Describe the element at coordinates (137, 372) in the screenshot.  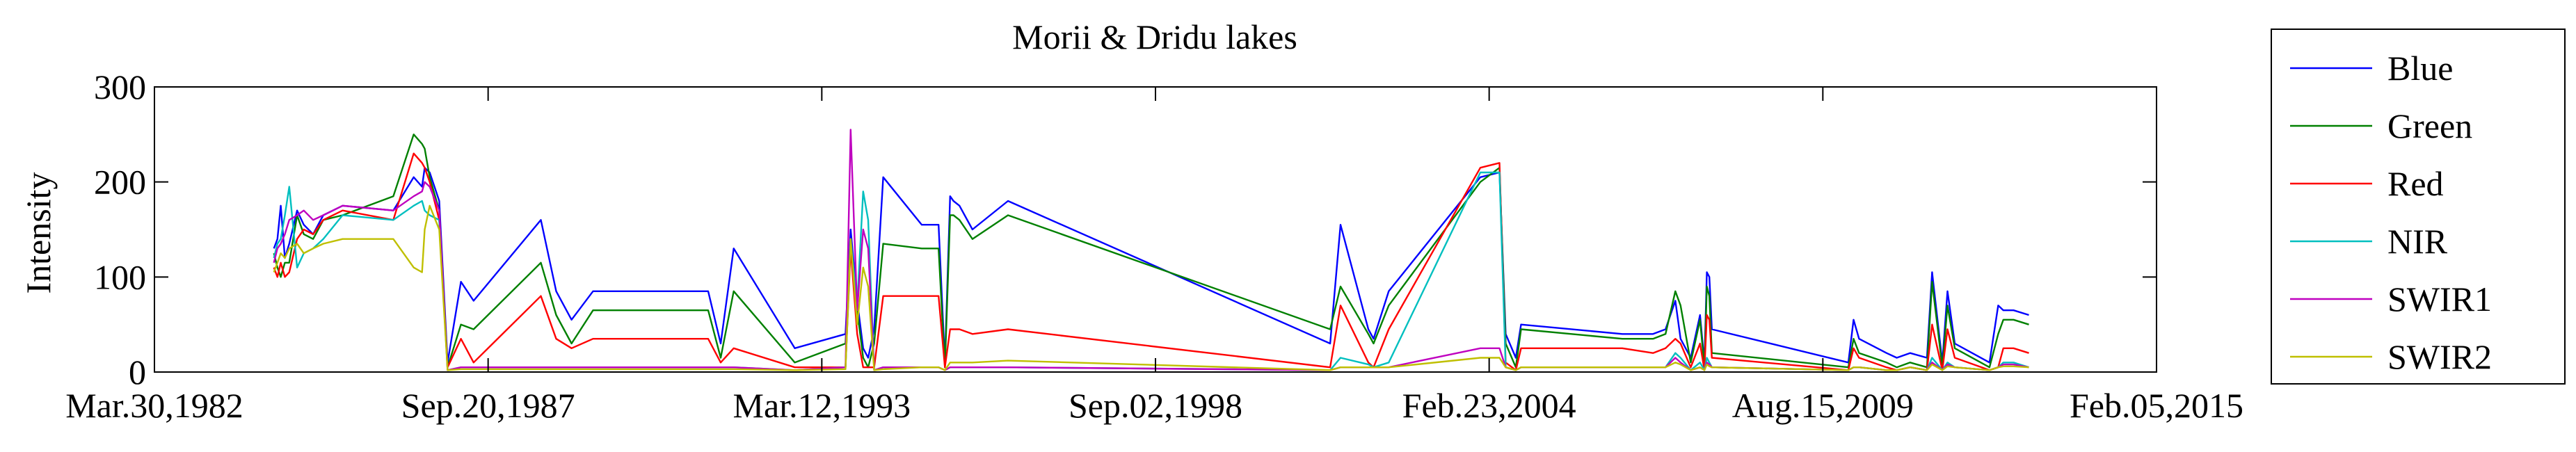
I see `y-tick-label: 0` at that location.